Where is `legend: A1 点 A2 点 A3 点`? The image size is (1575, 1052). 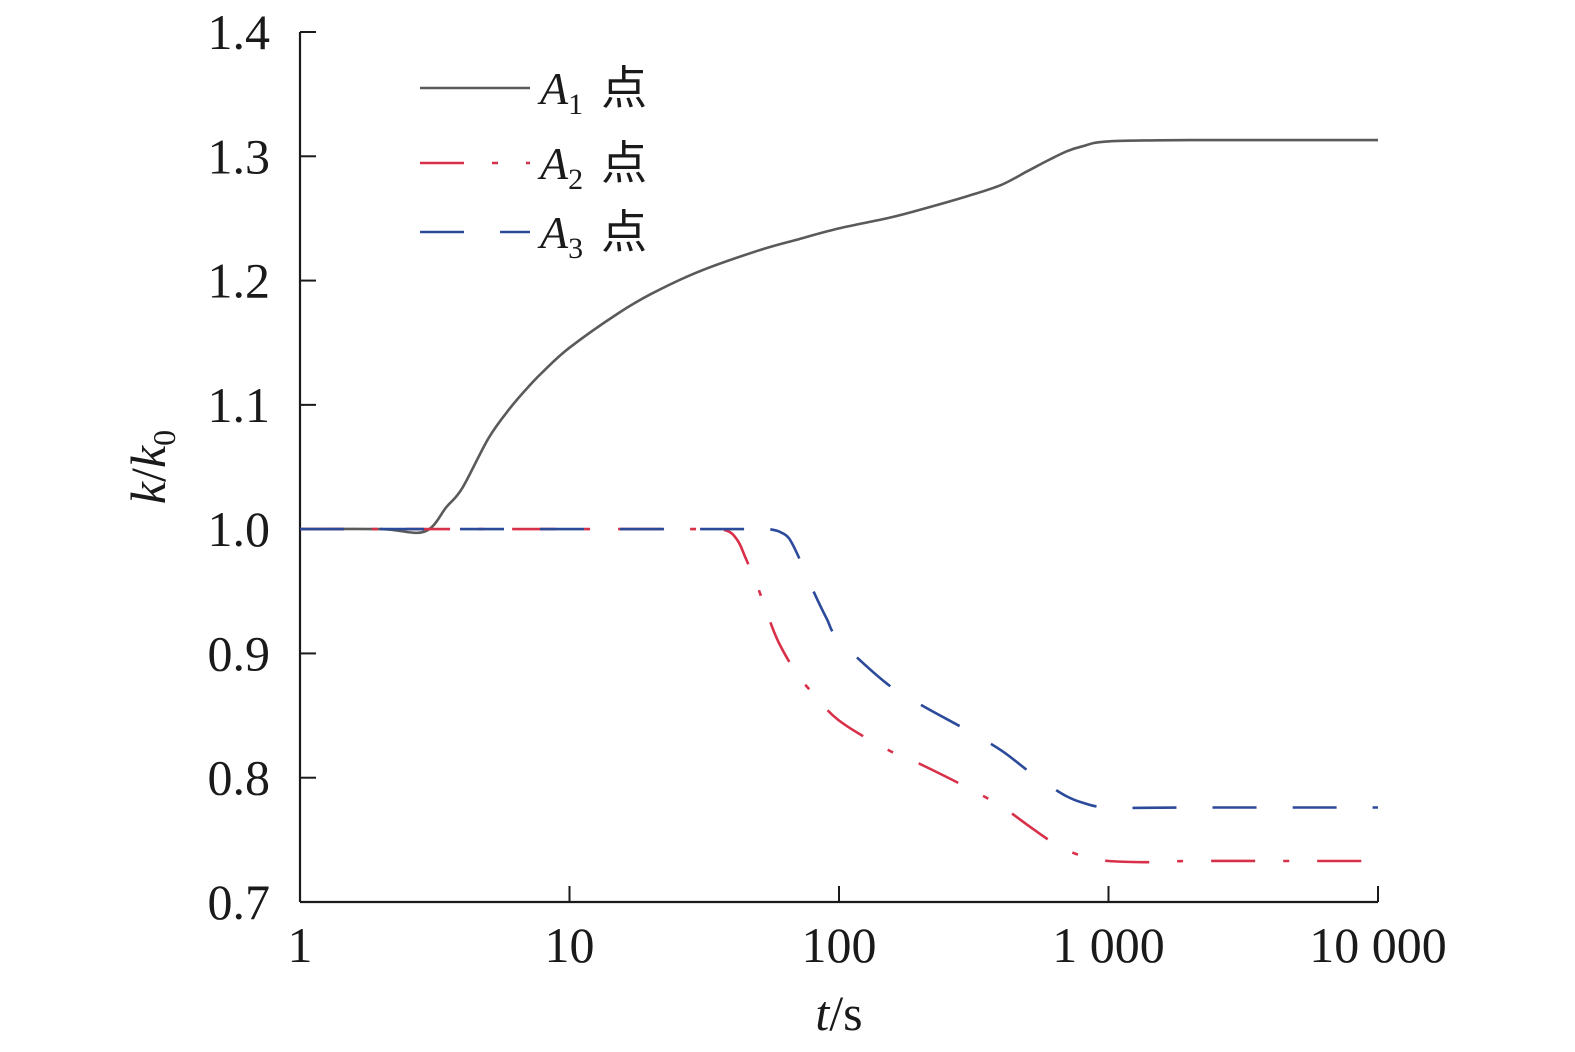 legend: A1 点 A2 点 A3 点 is located at coordinates (533, 164).